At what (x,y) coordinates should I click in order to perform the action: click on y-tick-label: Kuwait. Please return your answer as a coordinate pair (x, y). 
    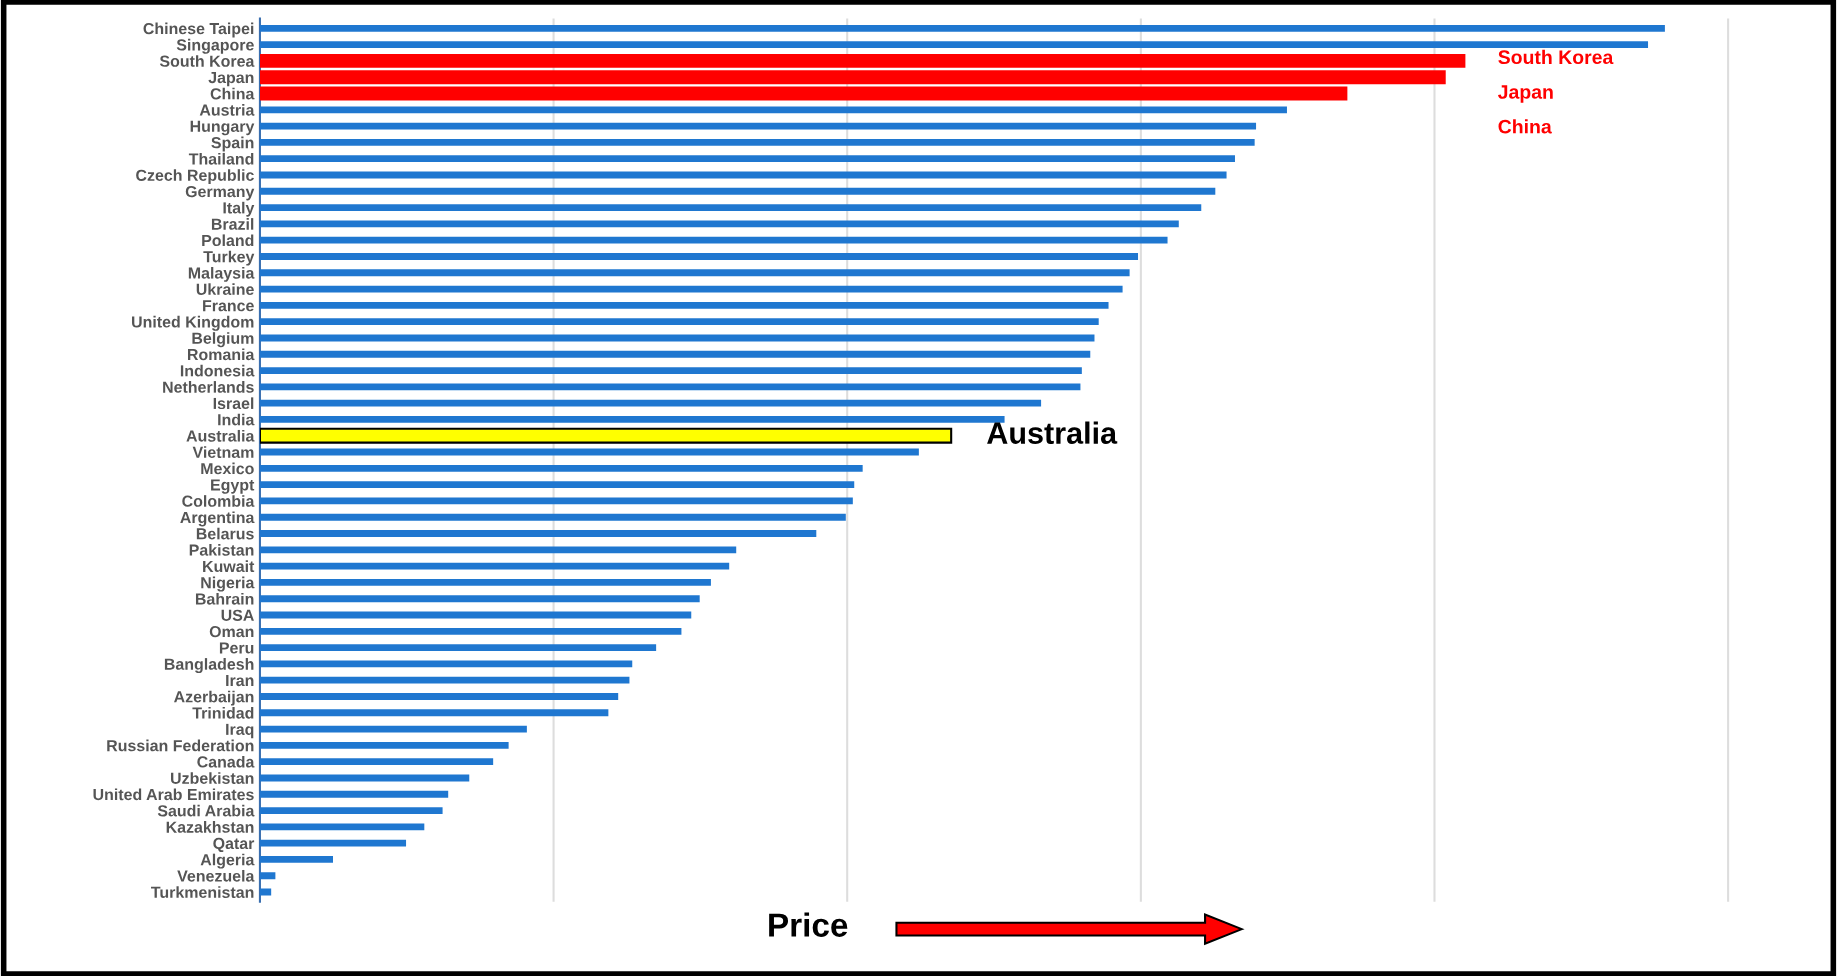
    Looking at the image, I should click on (229, 566).